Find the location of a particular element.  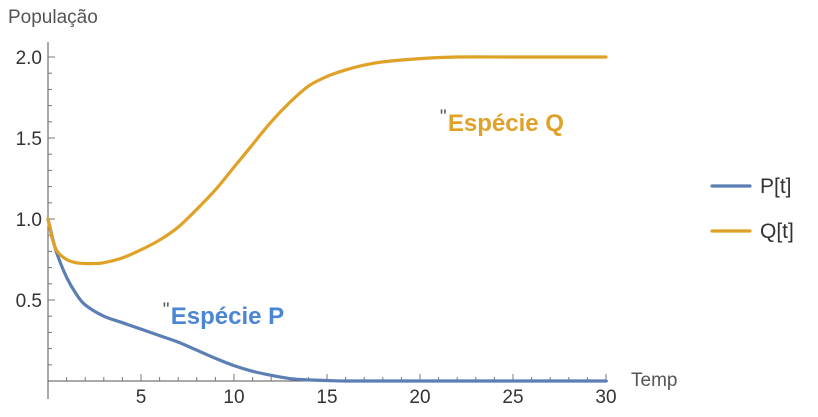

legend-label: Q[t] is located at coordinates (777, 231).